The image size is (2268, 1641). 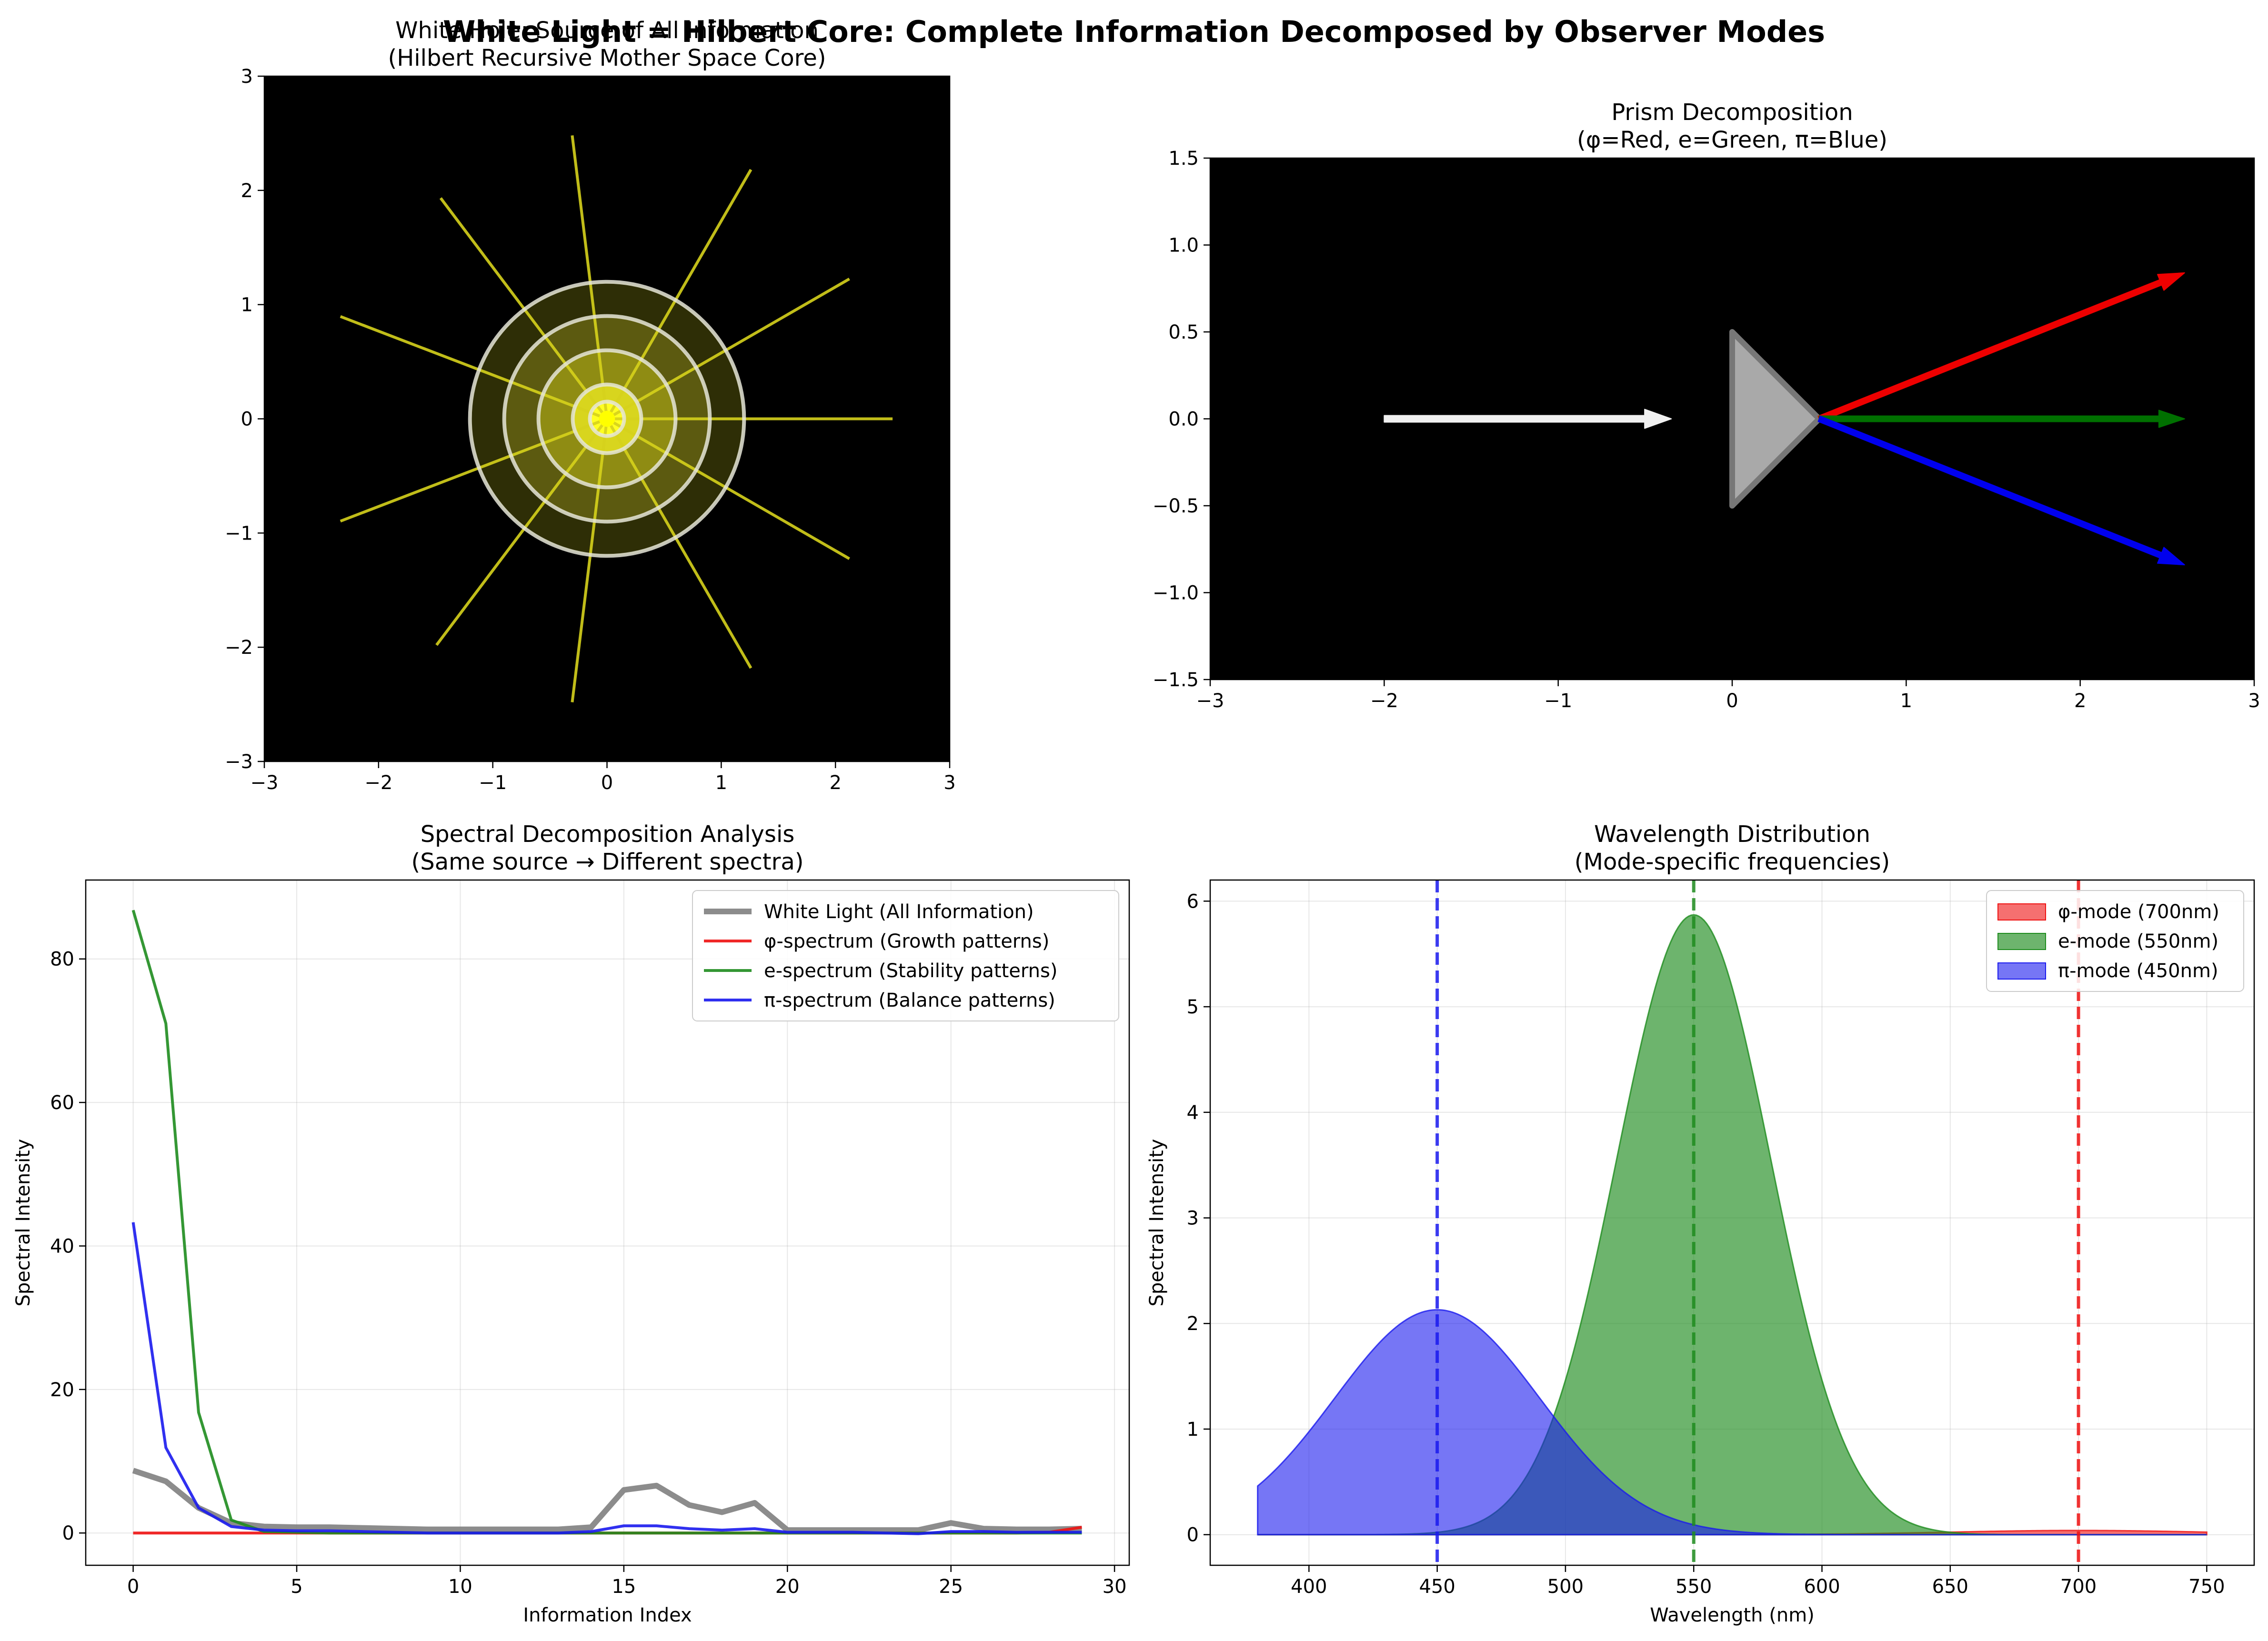 What do you see at coordinates (1183, 159) in the screenshot?
I see `y-tick-label: 1.5` at bounding box center [1183, 159].